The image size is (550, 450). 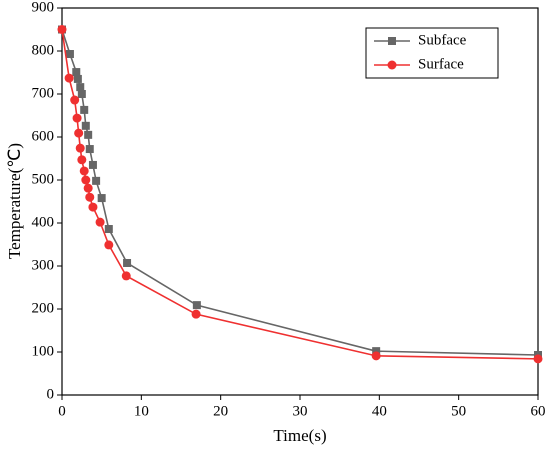 What do you see at coordinates (538, 411) in the screenshot?
I see `x-tick-label: 60` at bounding box center [538, 411].